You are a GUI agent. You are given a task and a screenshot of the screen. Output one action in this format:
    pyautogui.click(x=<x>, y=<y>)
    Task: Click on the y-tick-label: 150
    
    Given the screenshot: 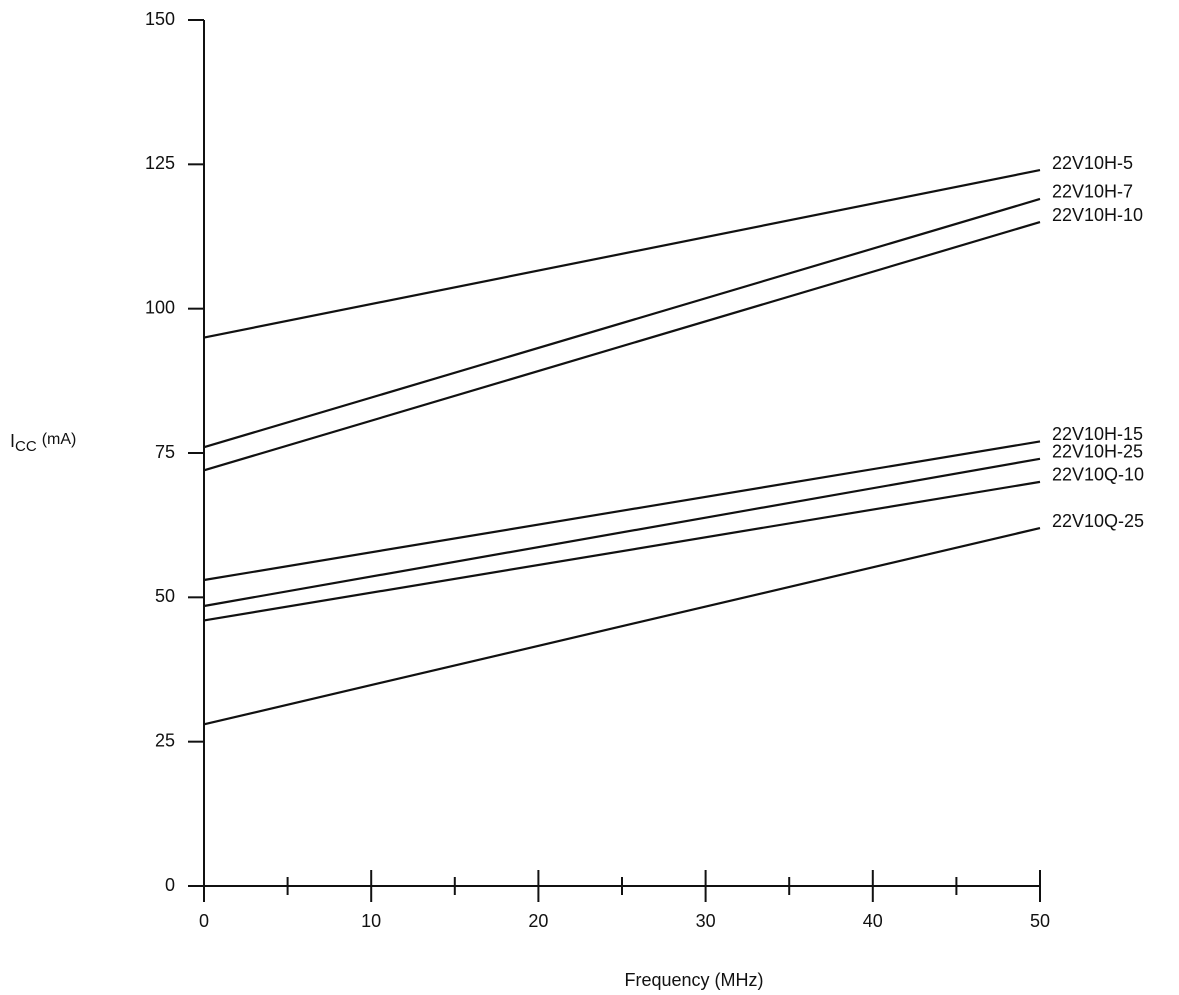 What is the action you would take?
    pyautogui.click(x=160, y=19)
    